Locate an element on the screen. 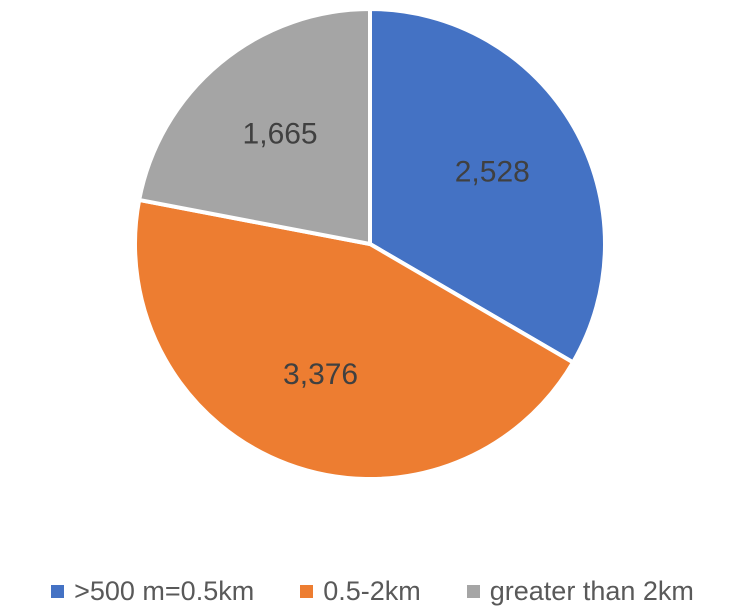 The image size is (745, 609). legend-item: greater than 2km is located at coordinates (580, 591).